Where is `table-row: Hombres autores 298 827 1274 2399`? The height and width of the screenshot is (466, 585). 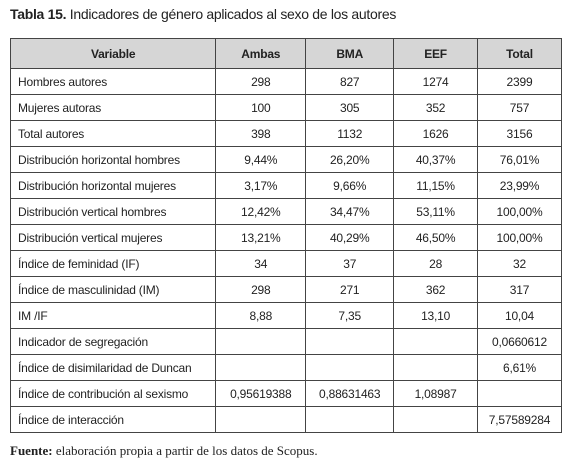 table-row: Hombres autores 298 827 1274 2399 is located at coordinates (285, 81).